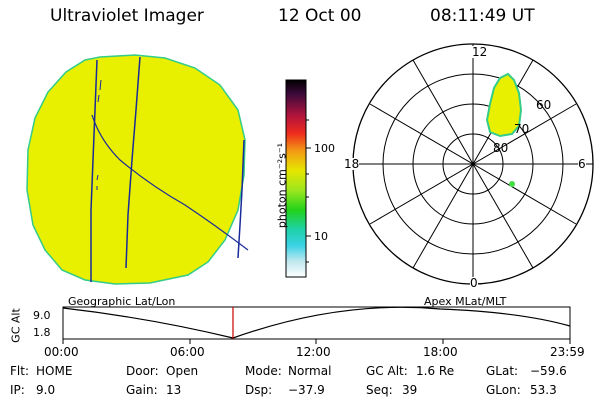 This screenshot has width=600, height=400. What do you see at coordinates (501, 148) in the screenshot?
I see `lat-label-80: 80` at bounding box center [501, 148].